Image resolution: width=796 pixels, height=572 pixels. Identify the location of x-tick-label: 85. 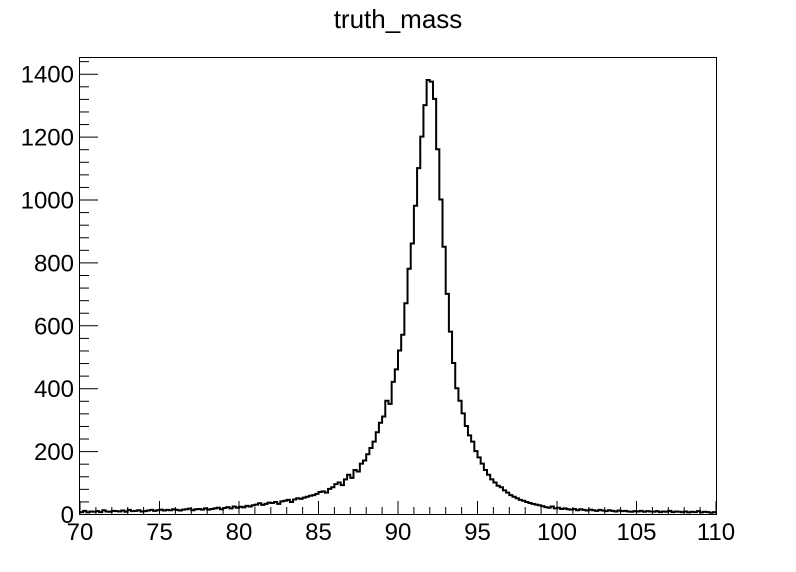
(318, 532).